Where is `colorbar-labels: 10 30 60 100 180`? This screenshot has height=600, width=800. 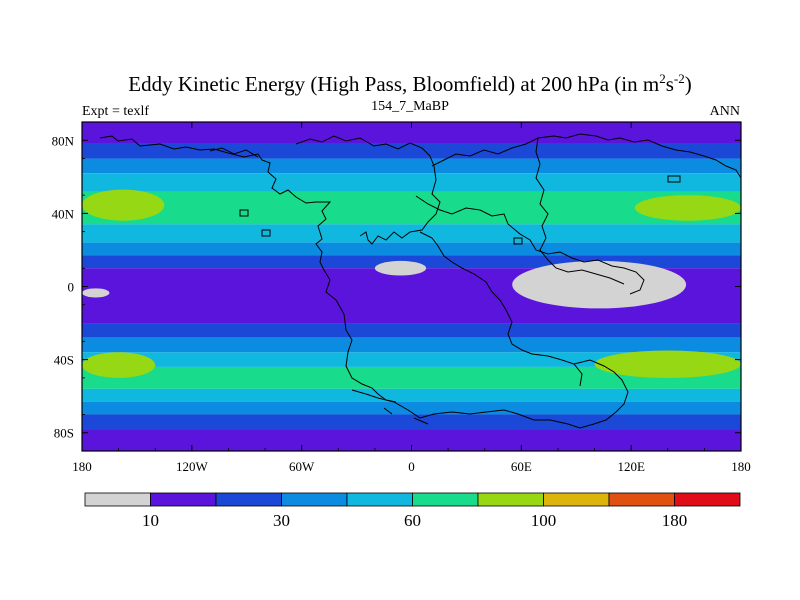
colorbar-labels: 10 30 60 100 180 is located at coordinates (414, 520).